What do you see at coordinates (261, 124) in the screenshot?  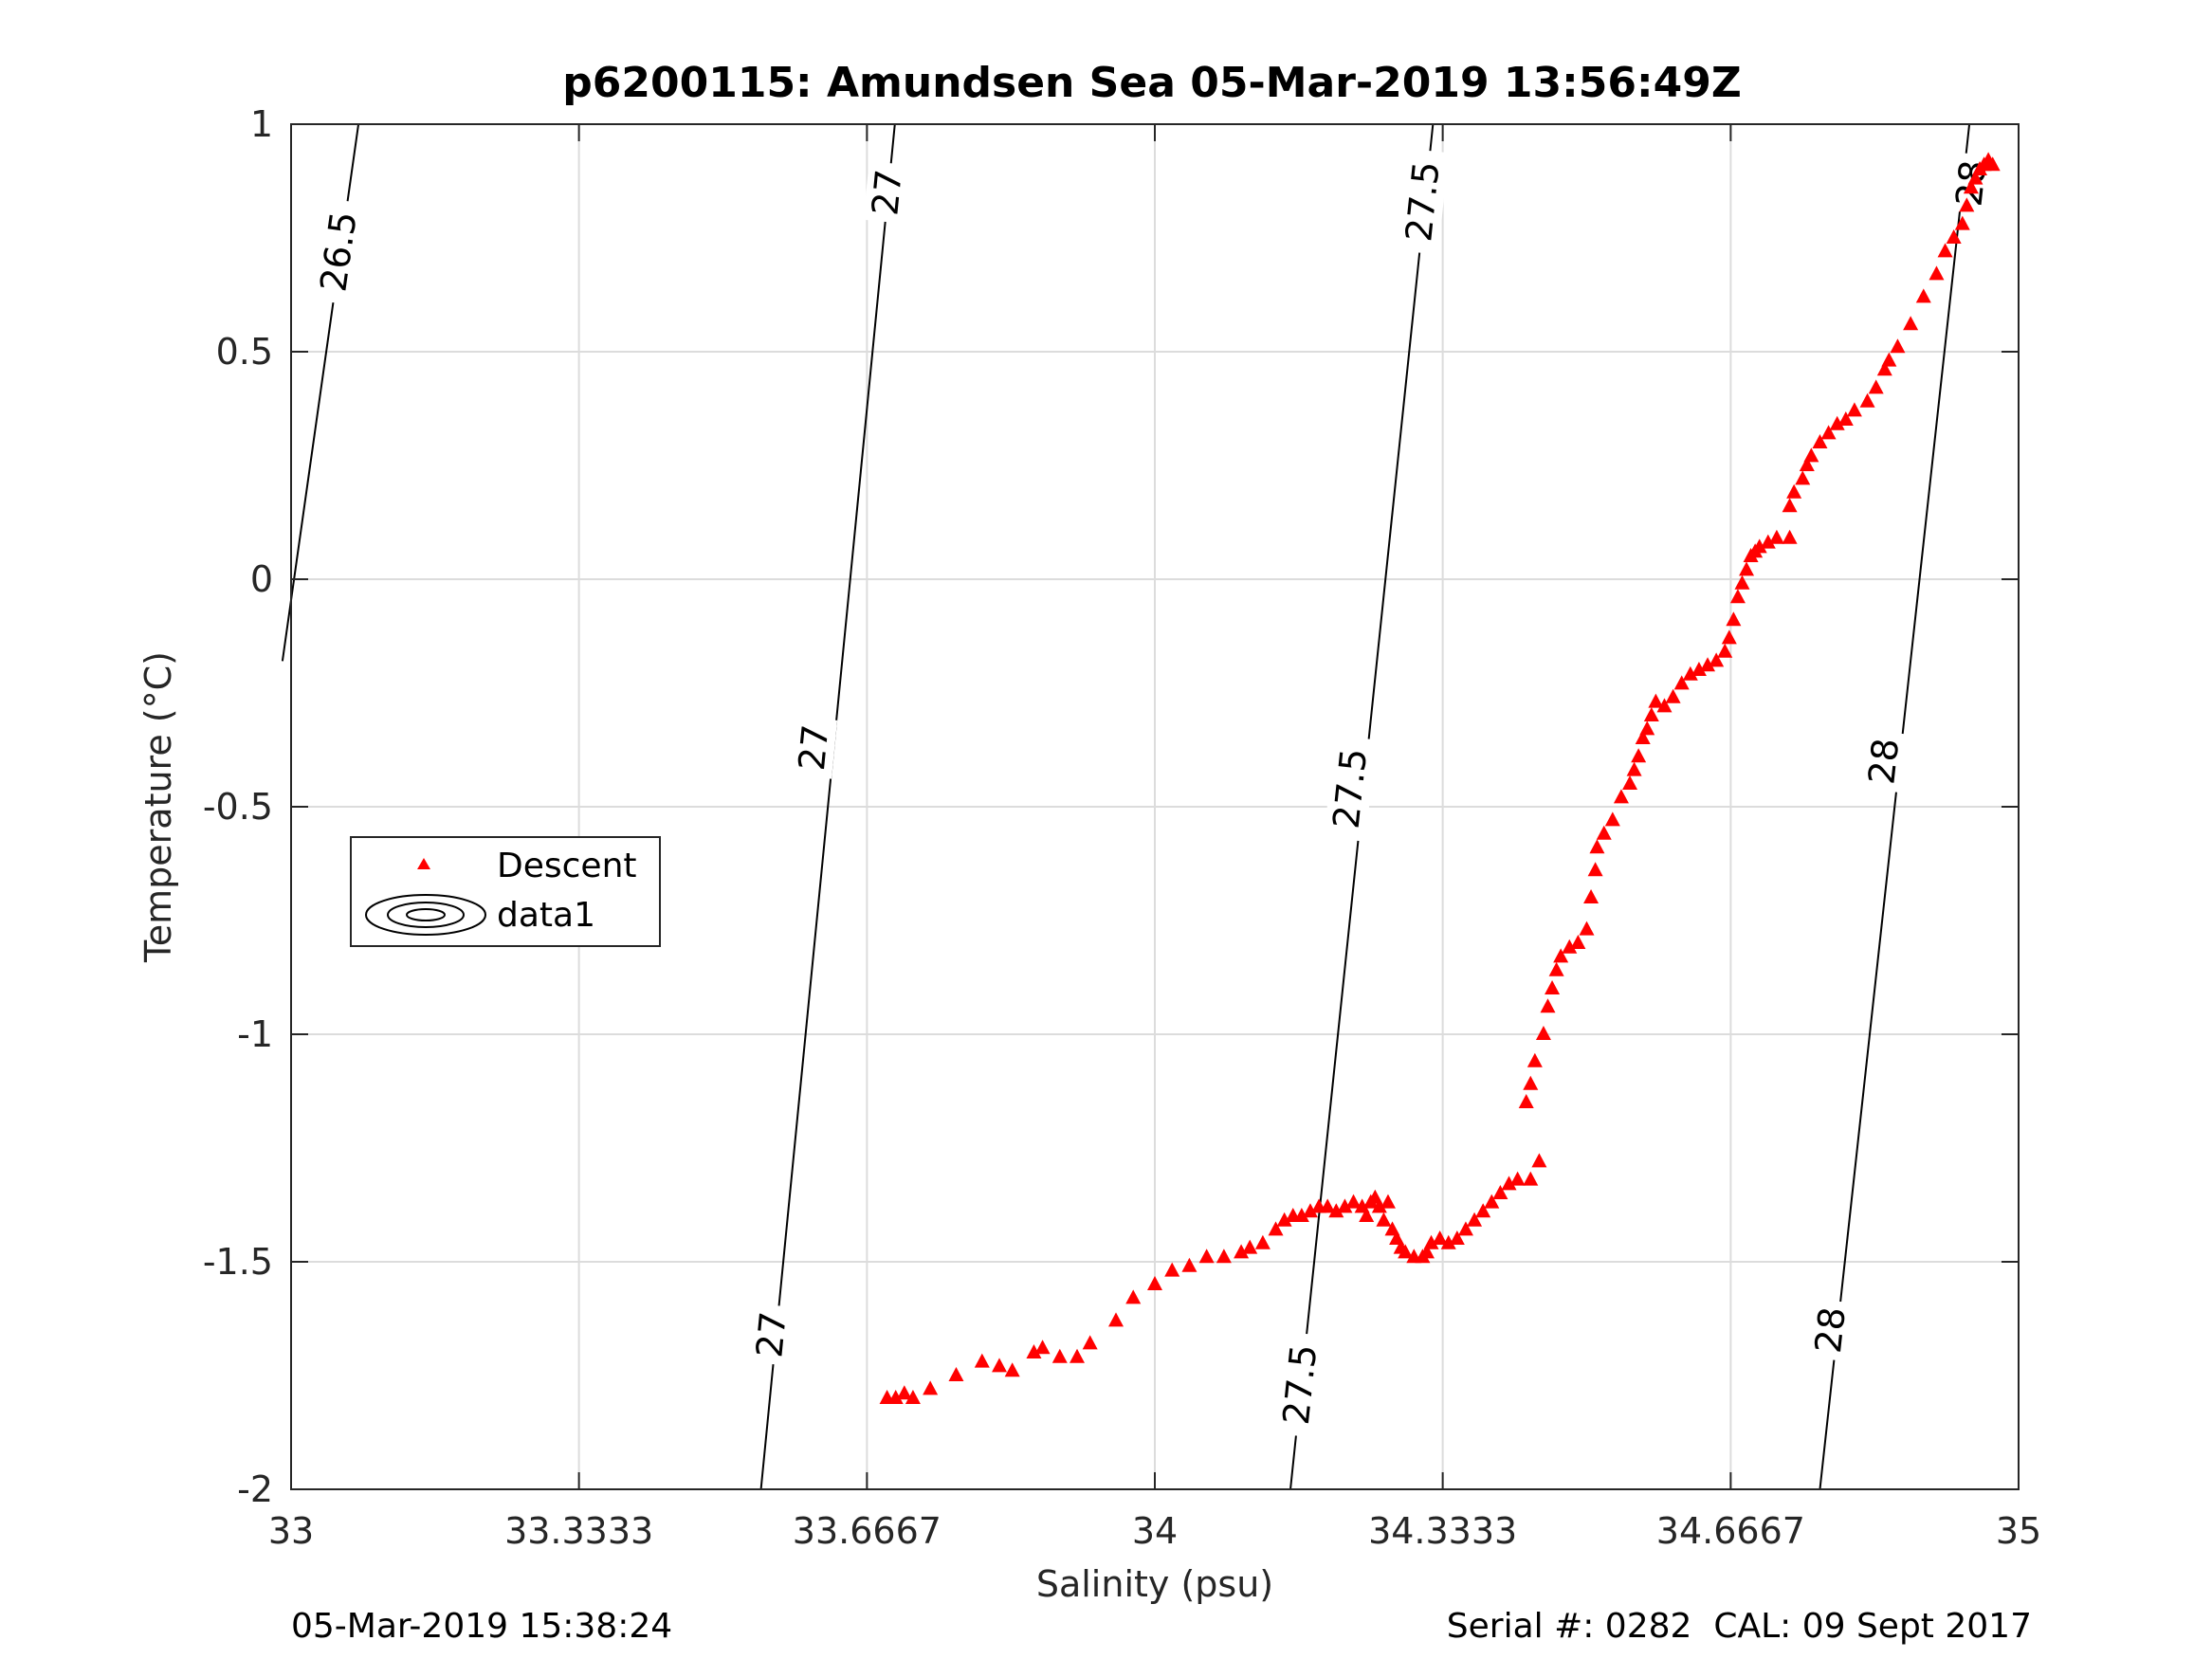 I see `y-tick-label: 1` at bounding box center [261, 124].